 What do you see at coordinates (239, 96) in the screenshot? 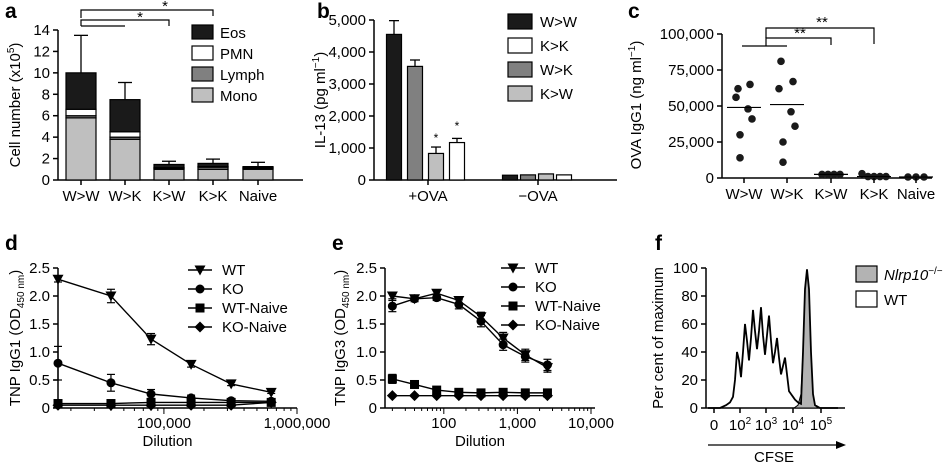
I see `a-legend-entry: Mono` at bounding box center [239, 96].